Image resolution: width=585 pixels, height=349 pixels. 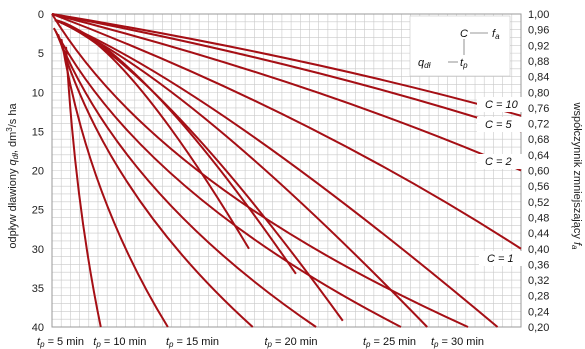 What do you see at coordinates (576, 176) in the screenshot?
I see `right-axis-title: współczynnik zmniejszający fa` at bounding box center [576, 176].